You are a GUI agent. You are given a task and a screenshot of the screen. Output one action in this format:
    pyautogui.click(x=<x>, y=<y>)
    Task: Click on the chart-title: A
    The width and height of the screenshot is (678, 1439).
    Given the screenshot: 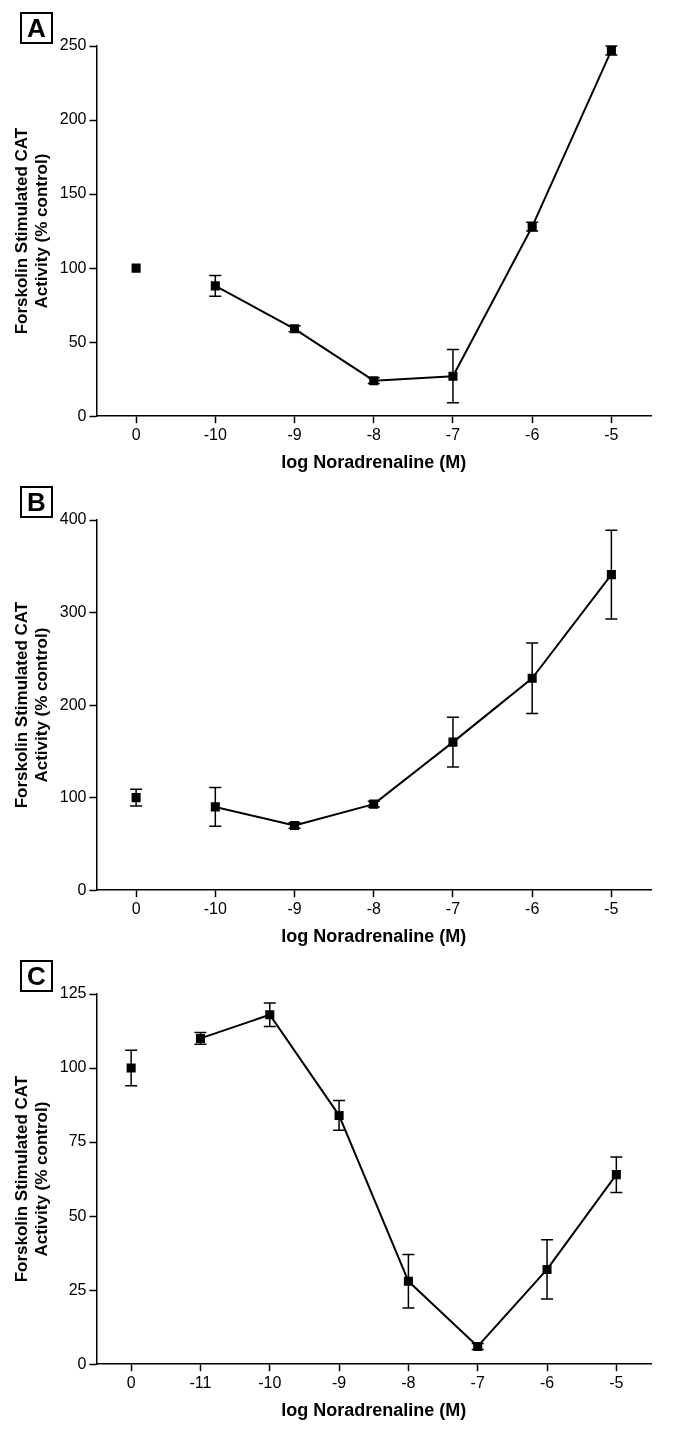 What is the action you would take?
    pyautogui.click(x=36, y=28)
    